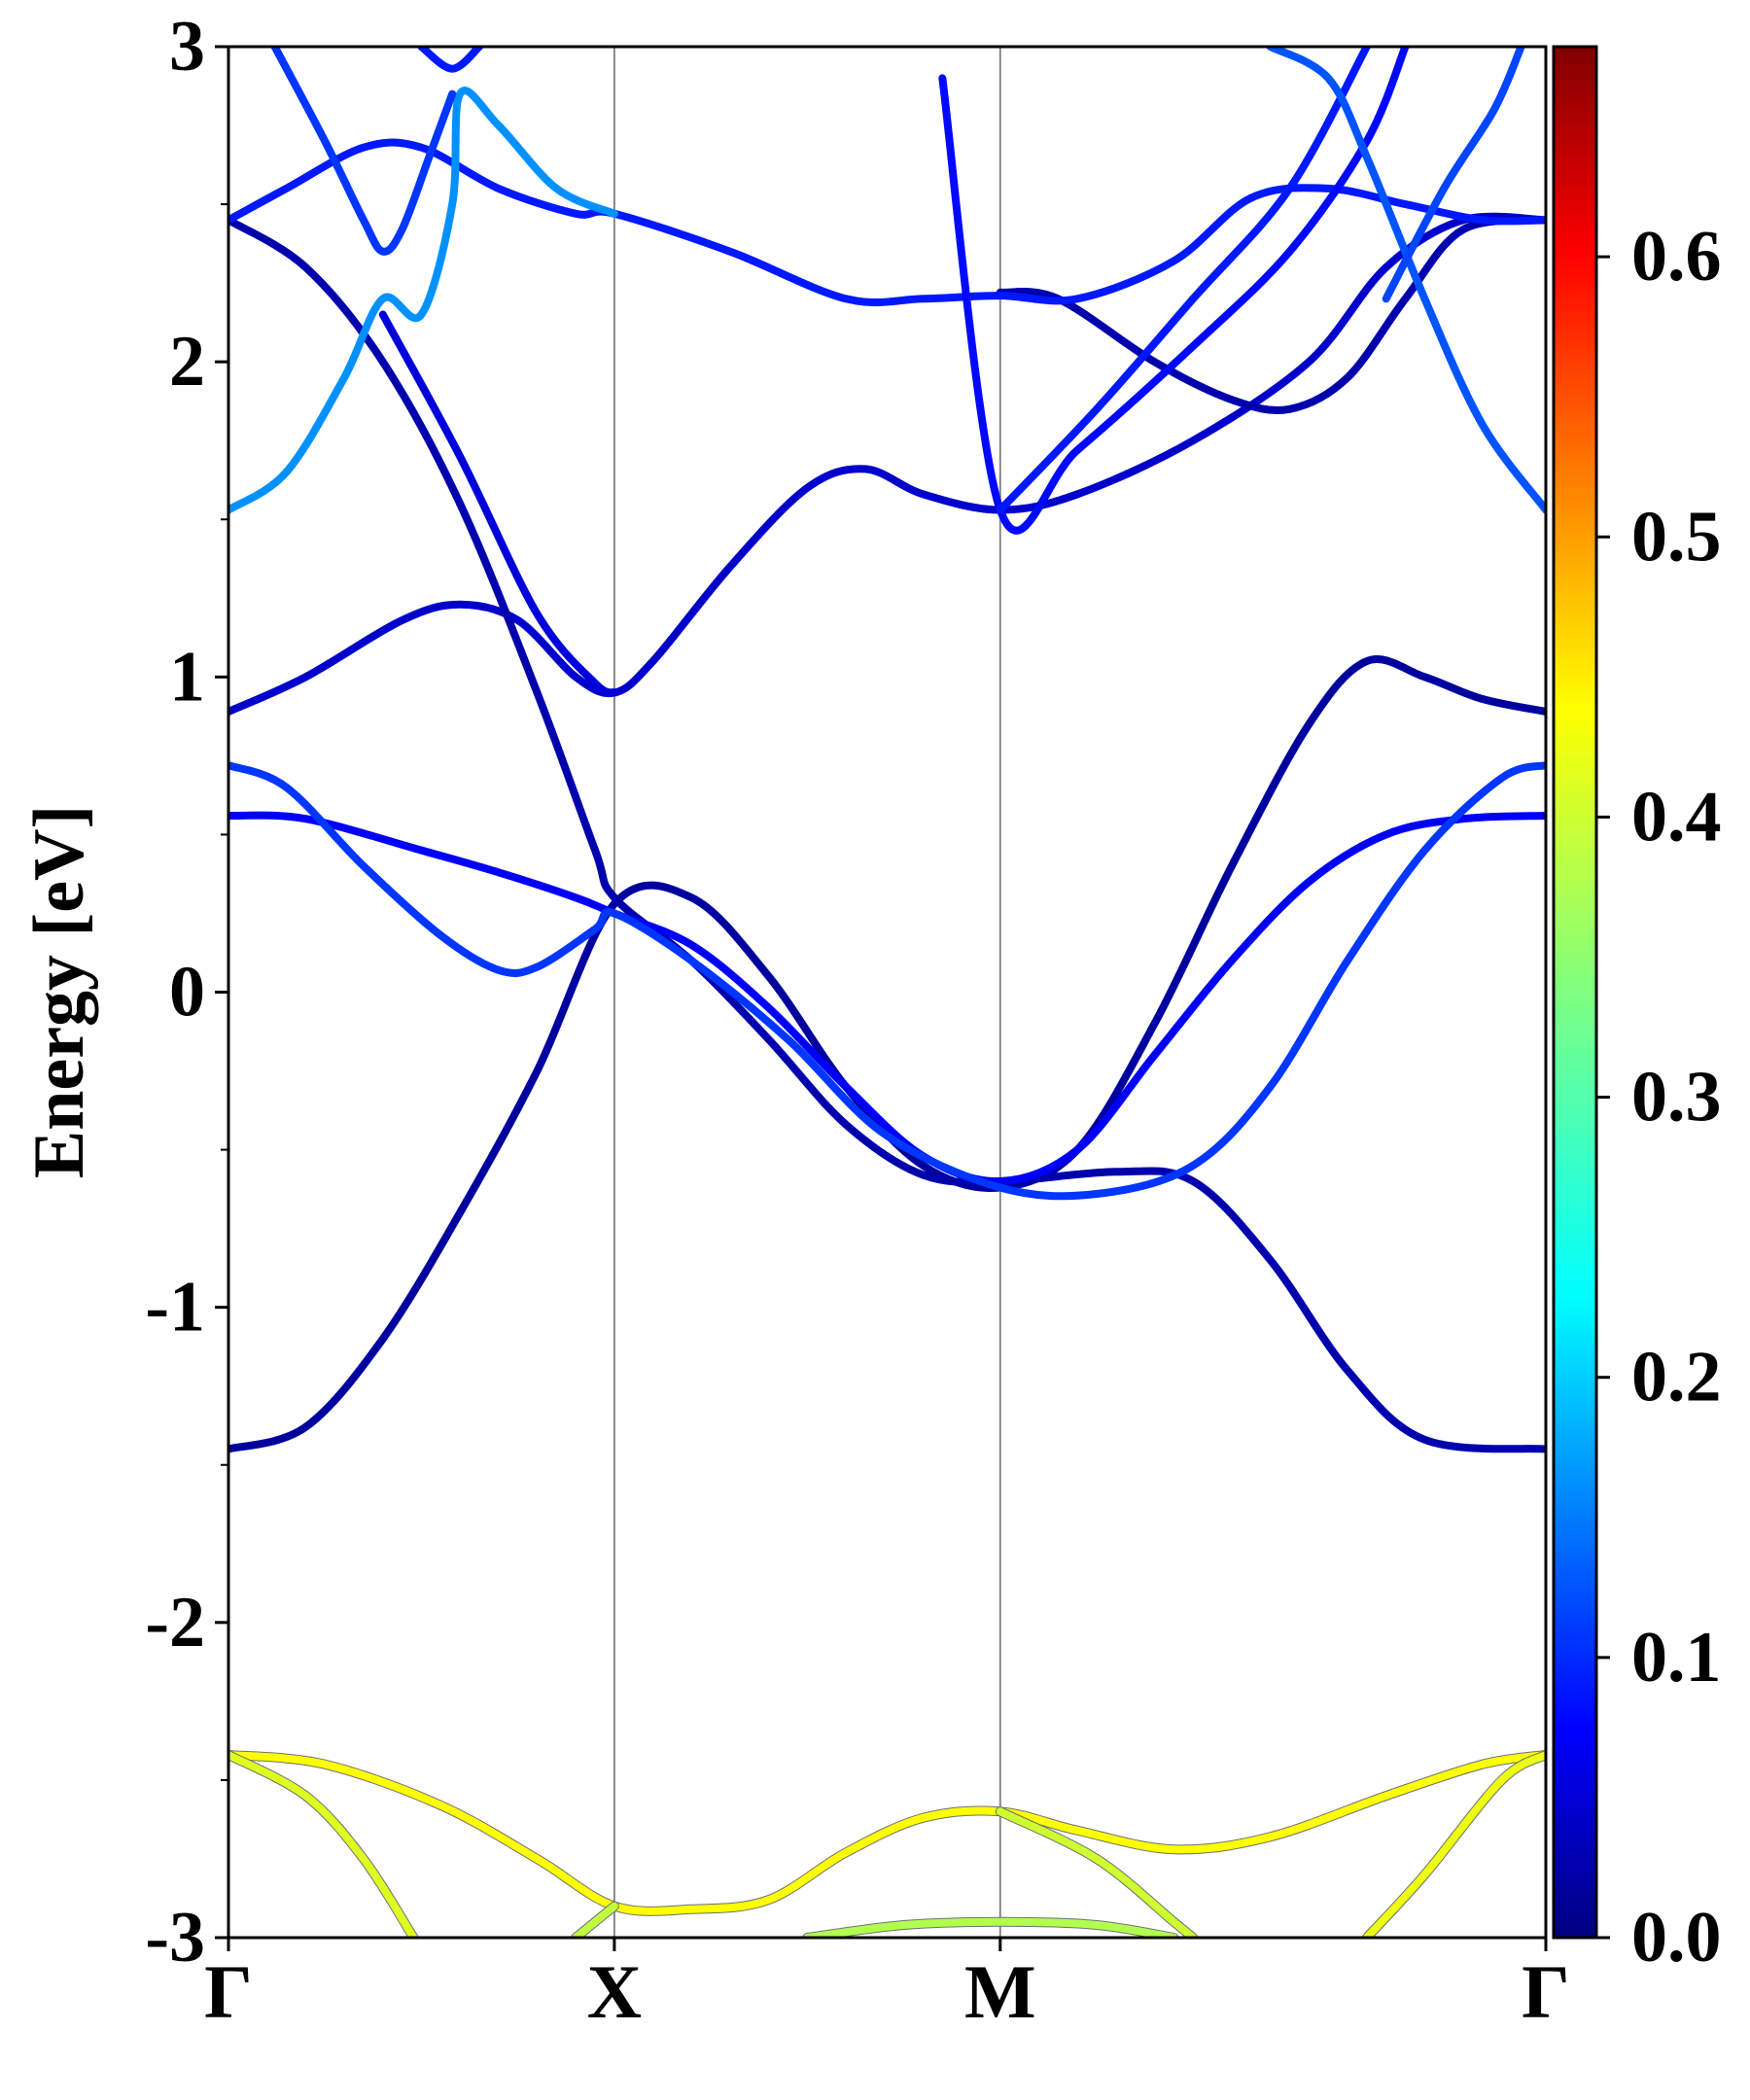 The height and width of the screenshot is (2100, 1750). I want to click on colorbar-tick-label: 0.6, so click(1676, 257).